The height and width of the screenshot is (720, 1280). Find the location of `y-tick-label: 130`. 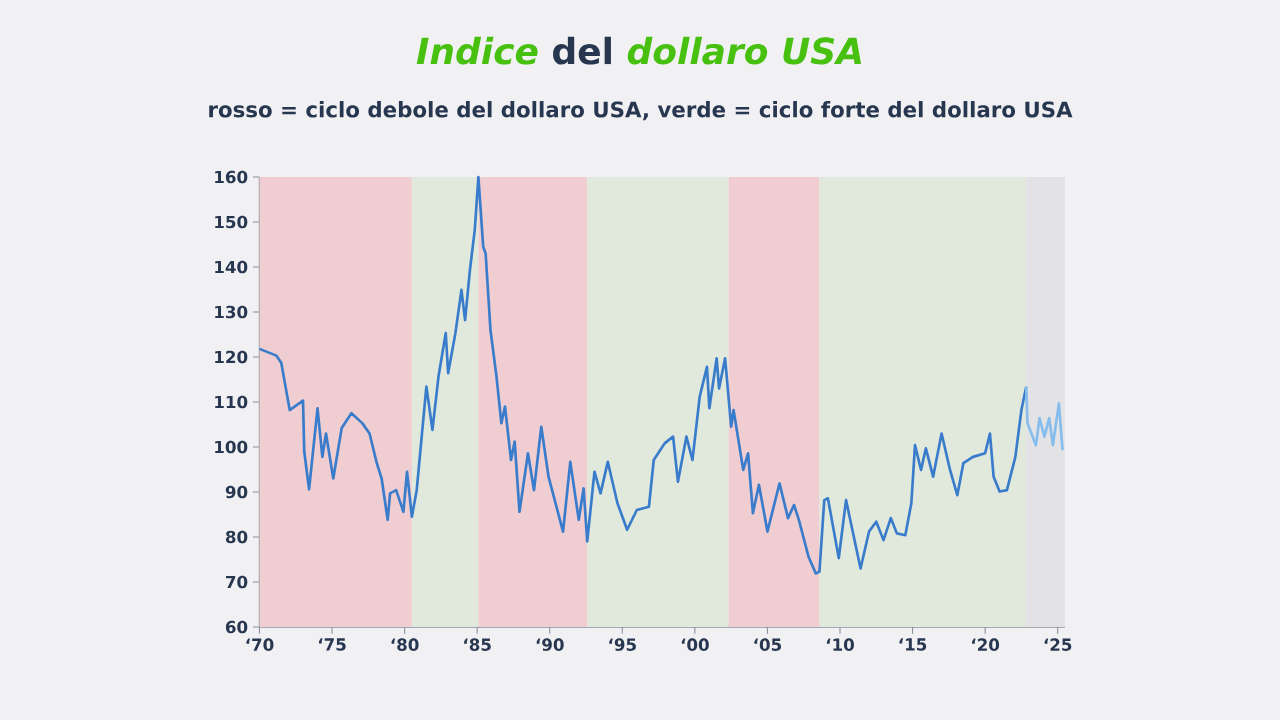

y-tick-label: 130 is located at coordinates (231, 312).